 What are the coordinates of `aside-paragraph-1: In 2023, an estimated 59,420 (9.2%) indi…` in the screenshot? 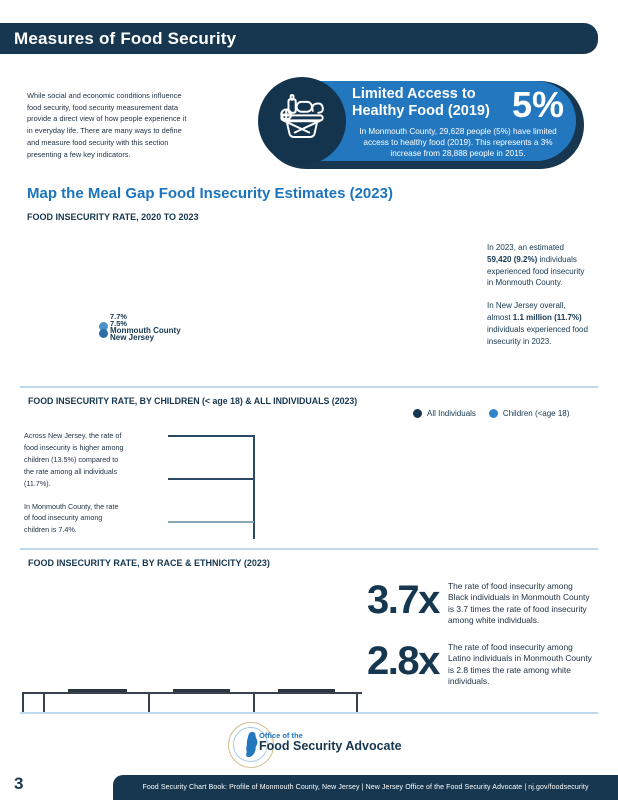 It's located at (538, 265).